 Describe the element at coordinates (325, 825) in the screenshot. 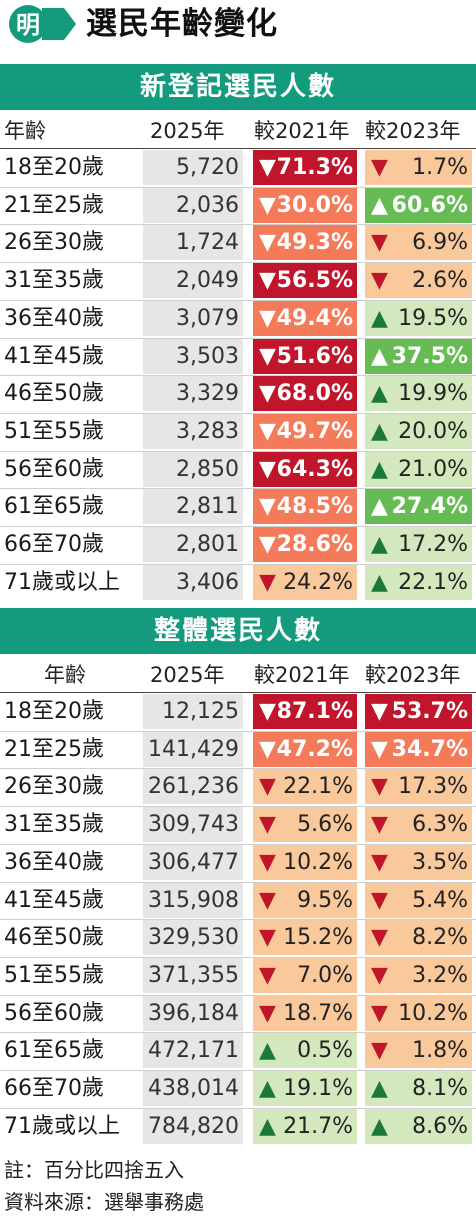

I see `change-value: 5.6%` at that location.